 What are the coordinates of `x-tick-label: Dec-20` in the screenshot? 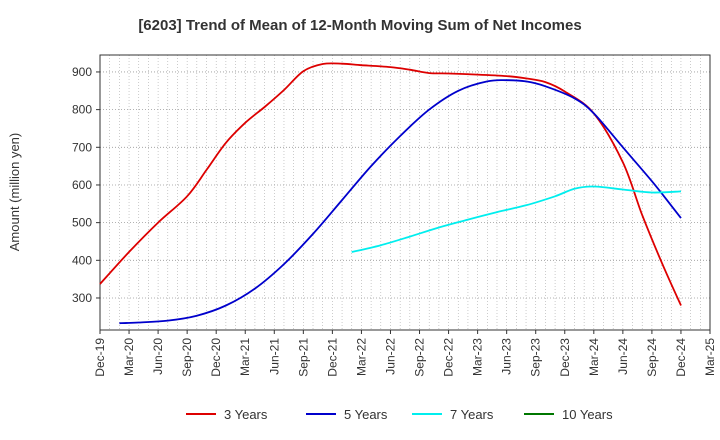 It's located at (216, 357).